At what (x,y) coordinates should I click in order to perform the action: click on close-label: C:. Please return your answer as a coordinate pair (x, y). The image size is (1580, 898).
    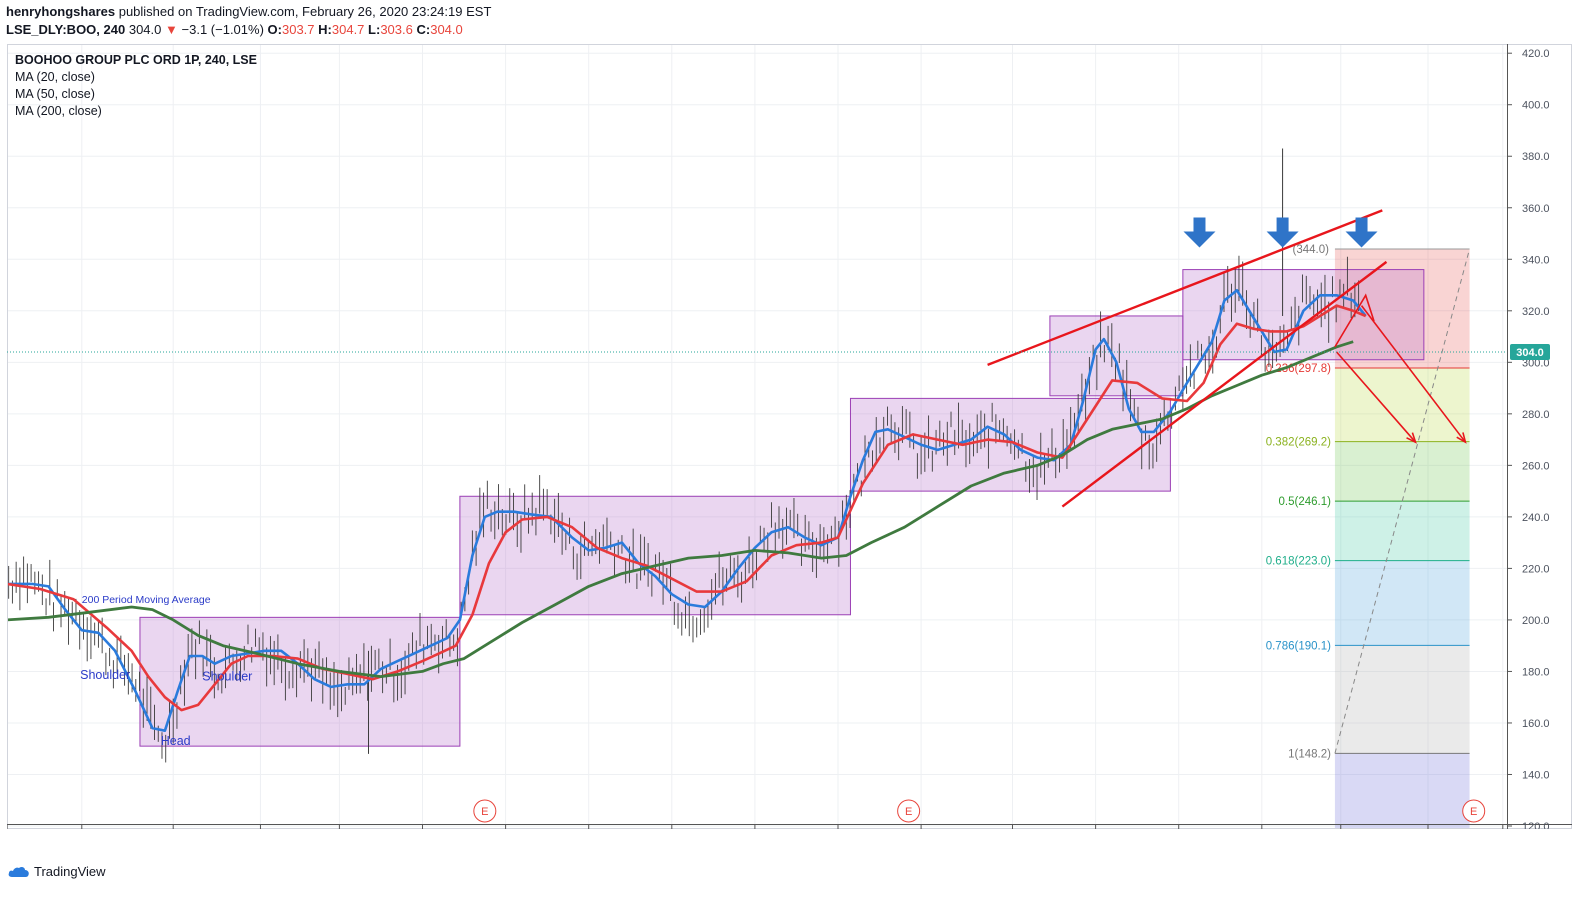
    Looking at the image, I should click on (423, 29).